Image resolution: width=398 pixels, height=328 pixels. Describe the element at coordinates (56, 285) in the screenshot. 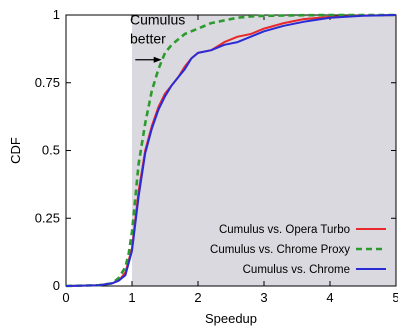

I see `y-tick-label: 0` at that location.